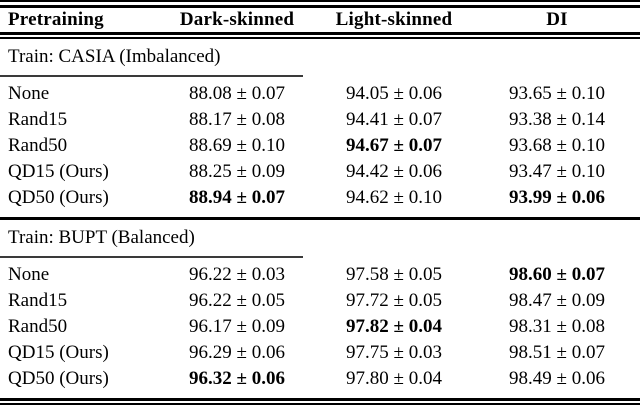 The width and height of the screenshot is (640, 408). What do you see at coordinates (237, 352) in the screenshot?
I see `cell-dark-skinned: 96.29 ± 0.06` at bounding box center [237, 352].